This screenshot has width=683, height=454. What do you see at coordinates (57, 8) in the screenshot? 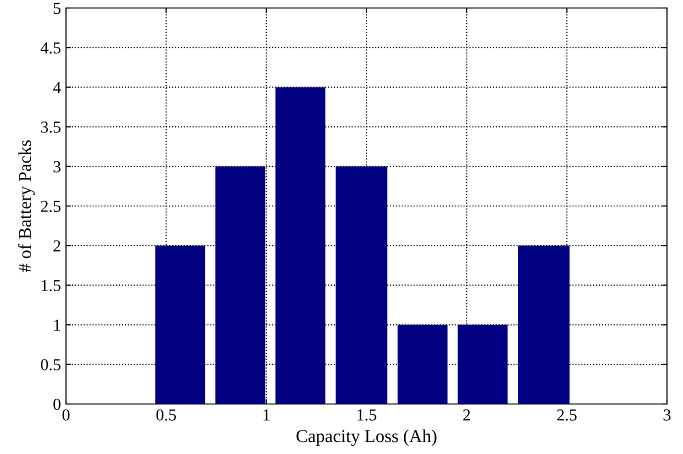
I see `y-tick-label: 5` at bounding box center [57, 8].